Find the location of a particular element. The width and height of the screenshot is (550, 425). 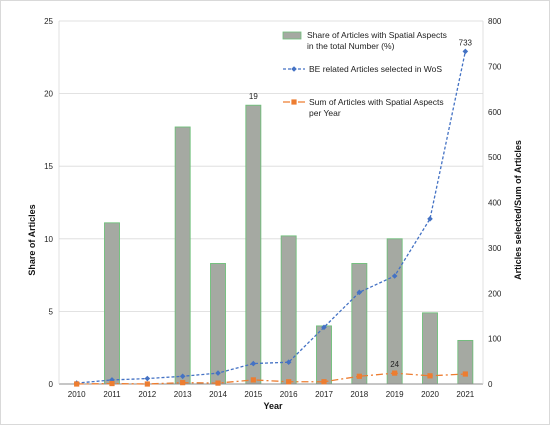

x-tick-label: 2011 is located at coordinates (112, 394).